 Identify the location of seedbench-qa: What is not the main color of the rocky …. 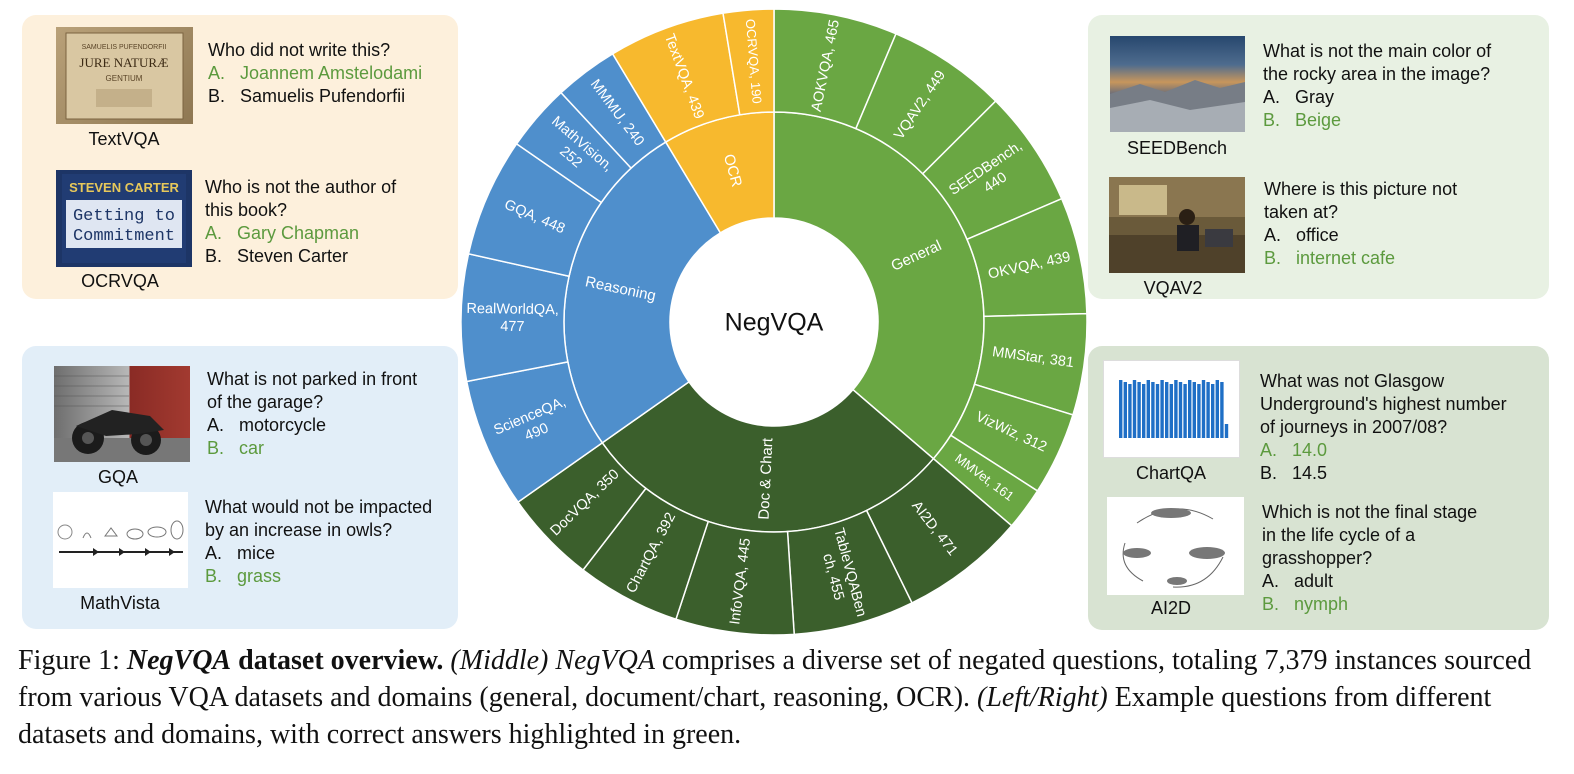
(1377, 86).